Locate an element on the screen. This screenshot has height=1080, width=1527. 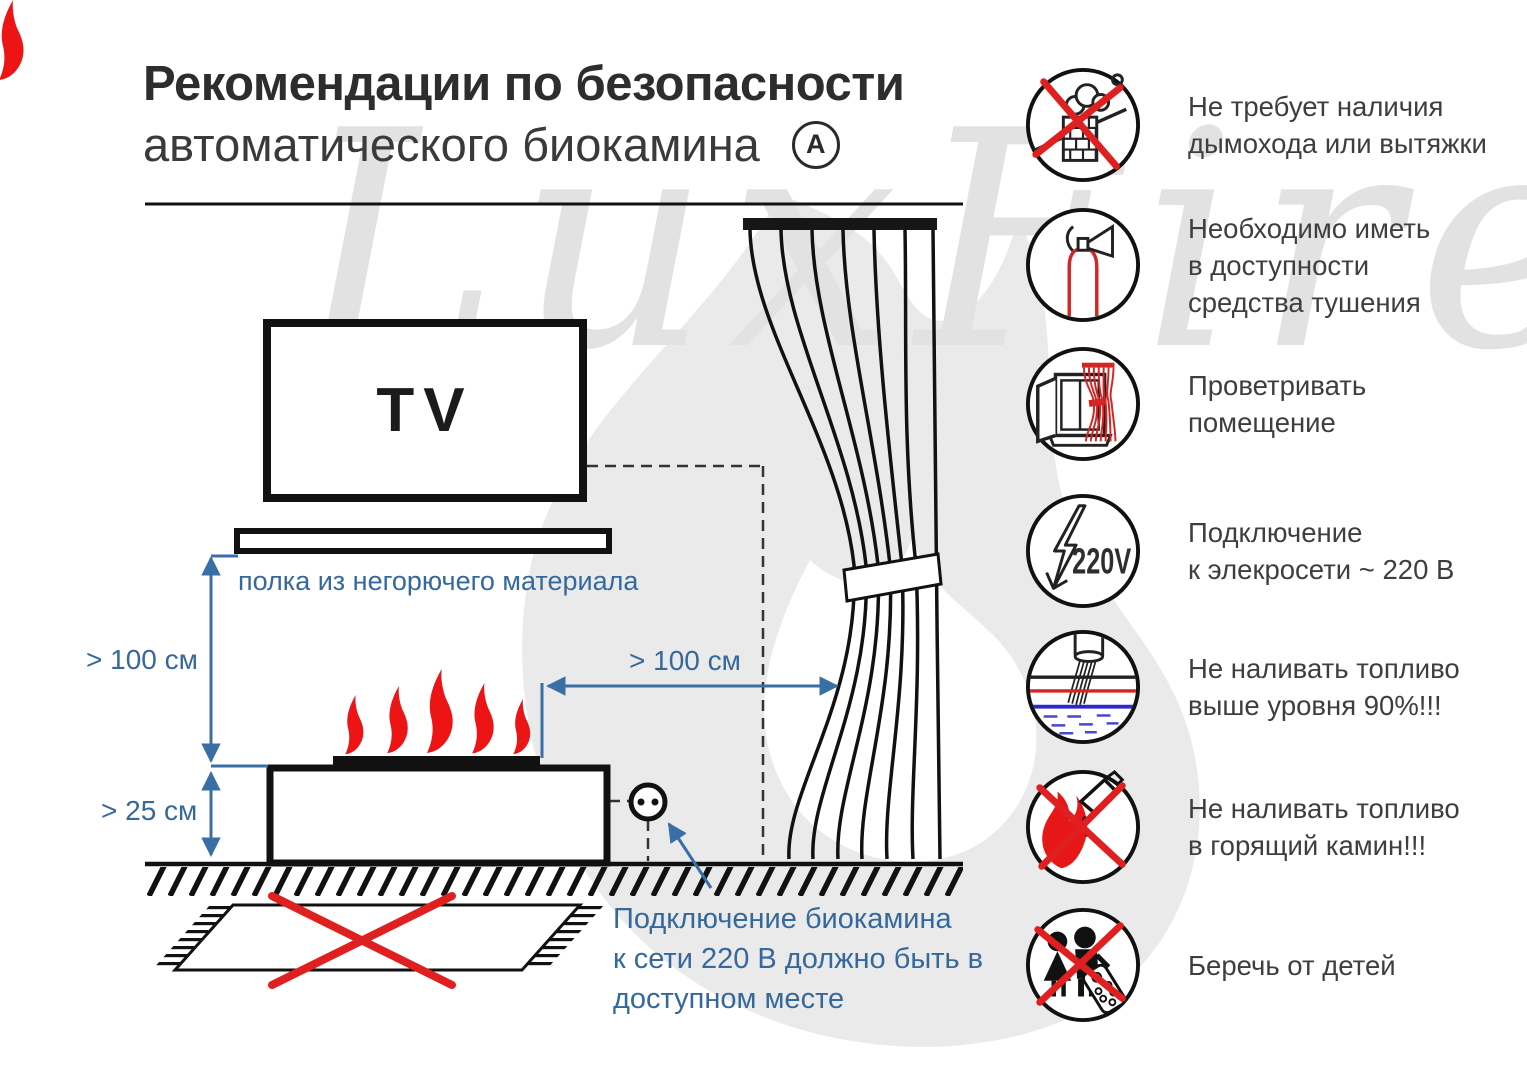
safety-item-row: Не наливать топливо выше уровня 90%!!! is located at coordinates (1242, 687).